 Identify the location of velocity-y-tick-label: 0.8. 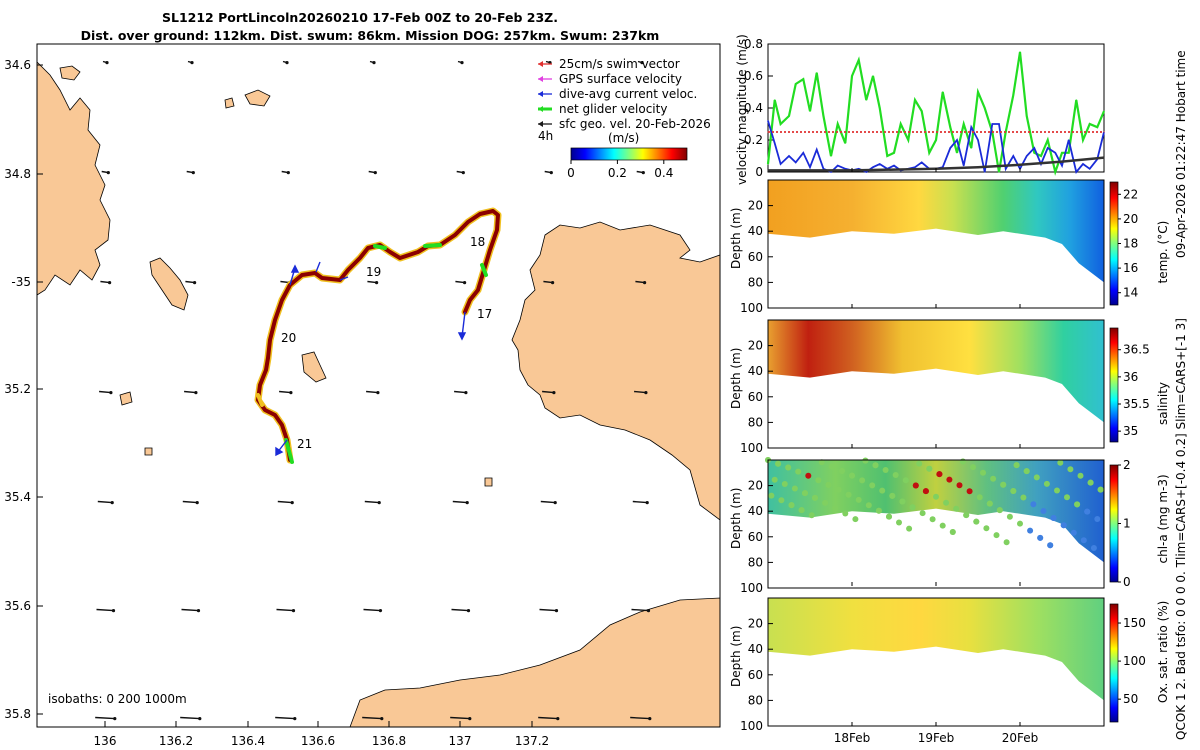
(753, 44).